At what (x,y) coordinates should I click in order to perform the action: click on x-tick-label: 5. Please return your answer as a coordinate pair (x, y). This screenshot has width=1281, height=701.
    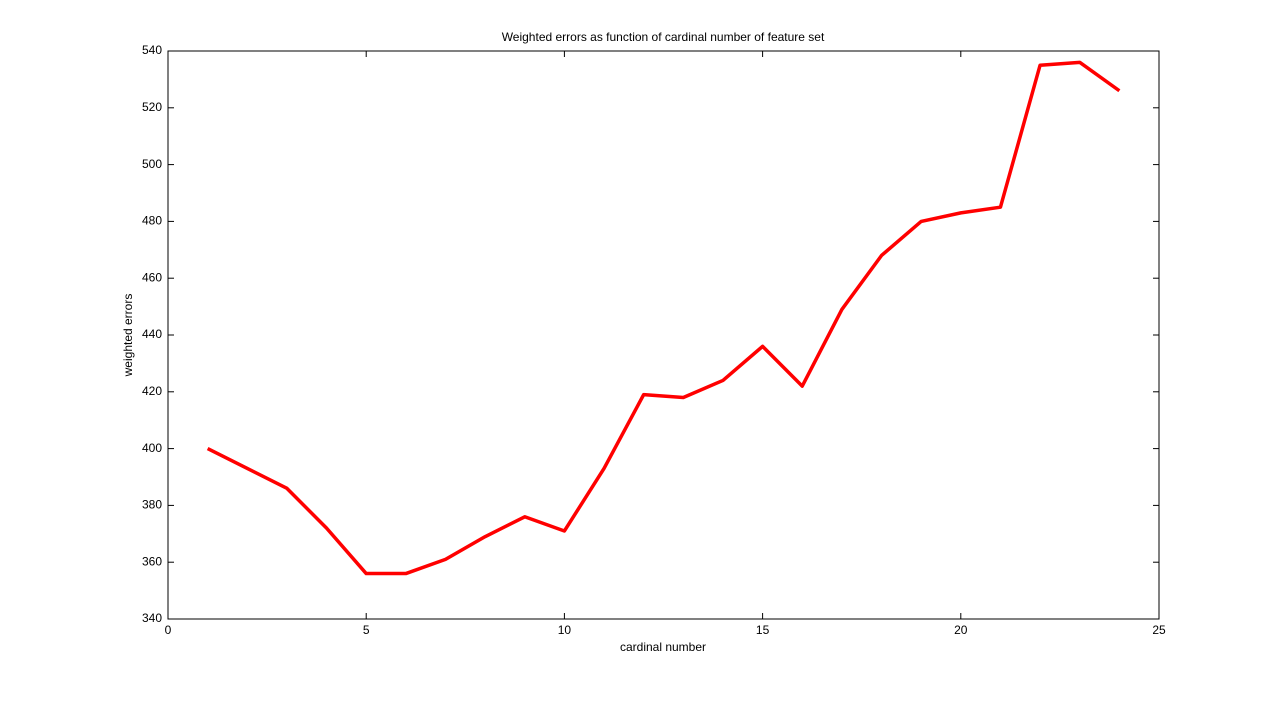
    Looking at the image, I should click on (366, 630).